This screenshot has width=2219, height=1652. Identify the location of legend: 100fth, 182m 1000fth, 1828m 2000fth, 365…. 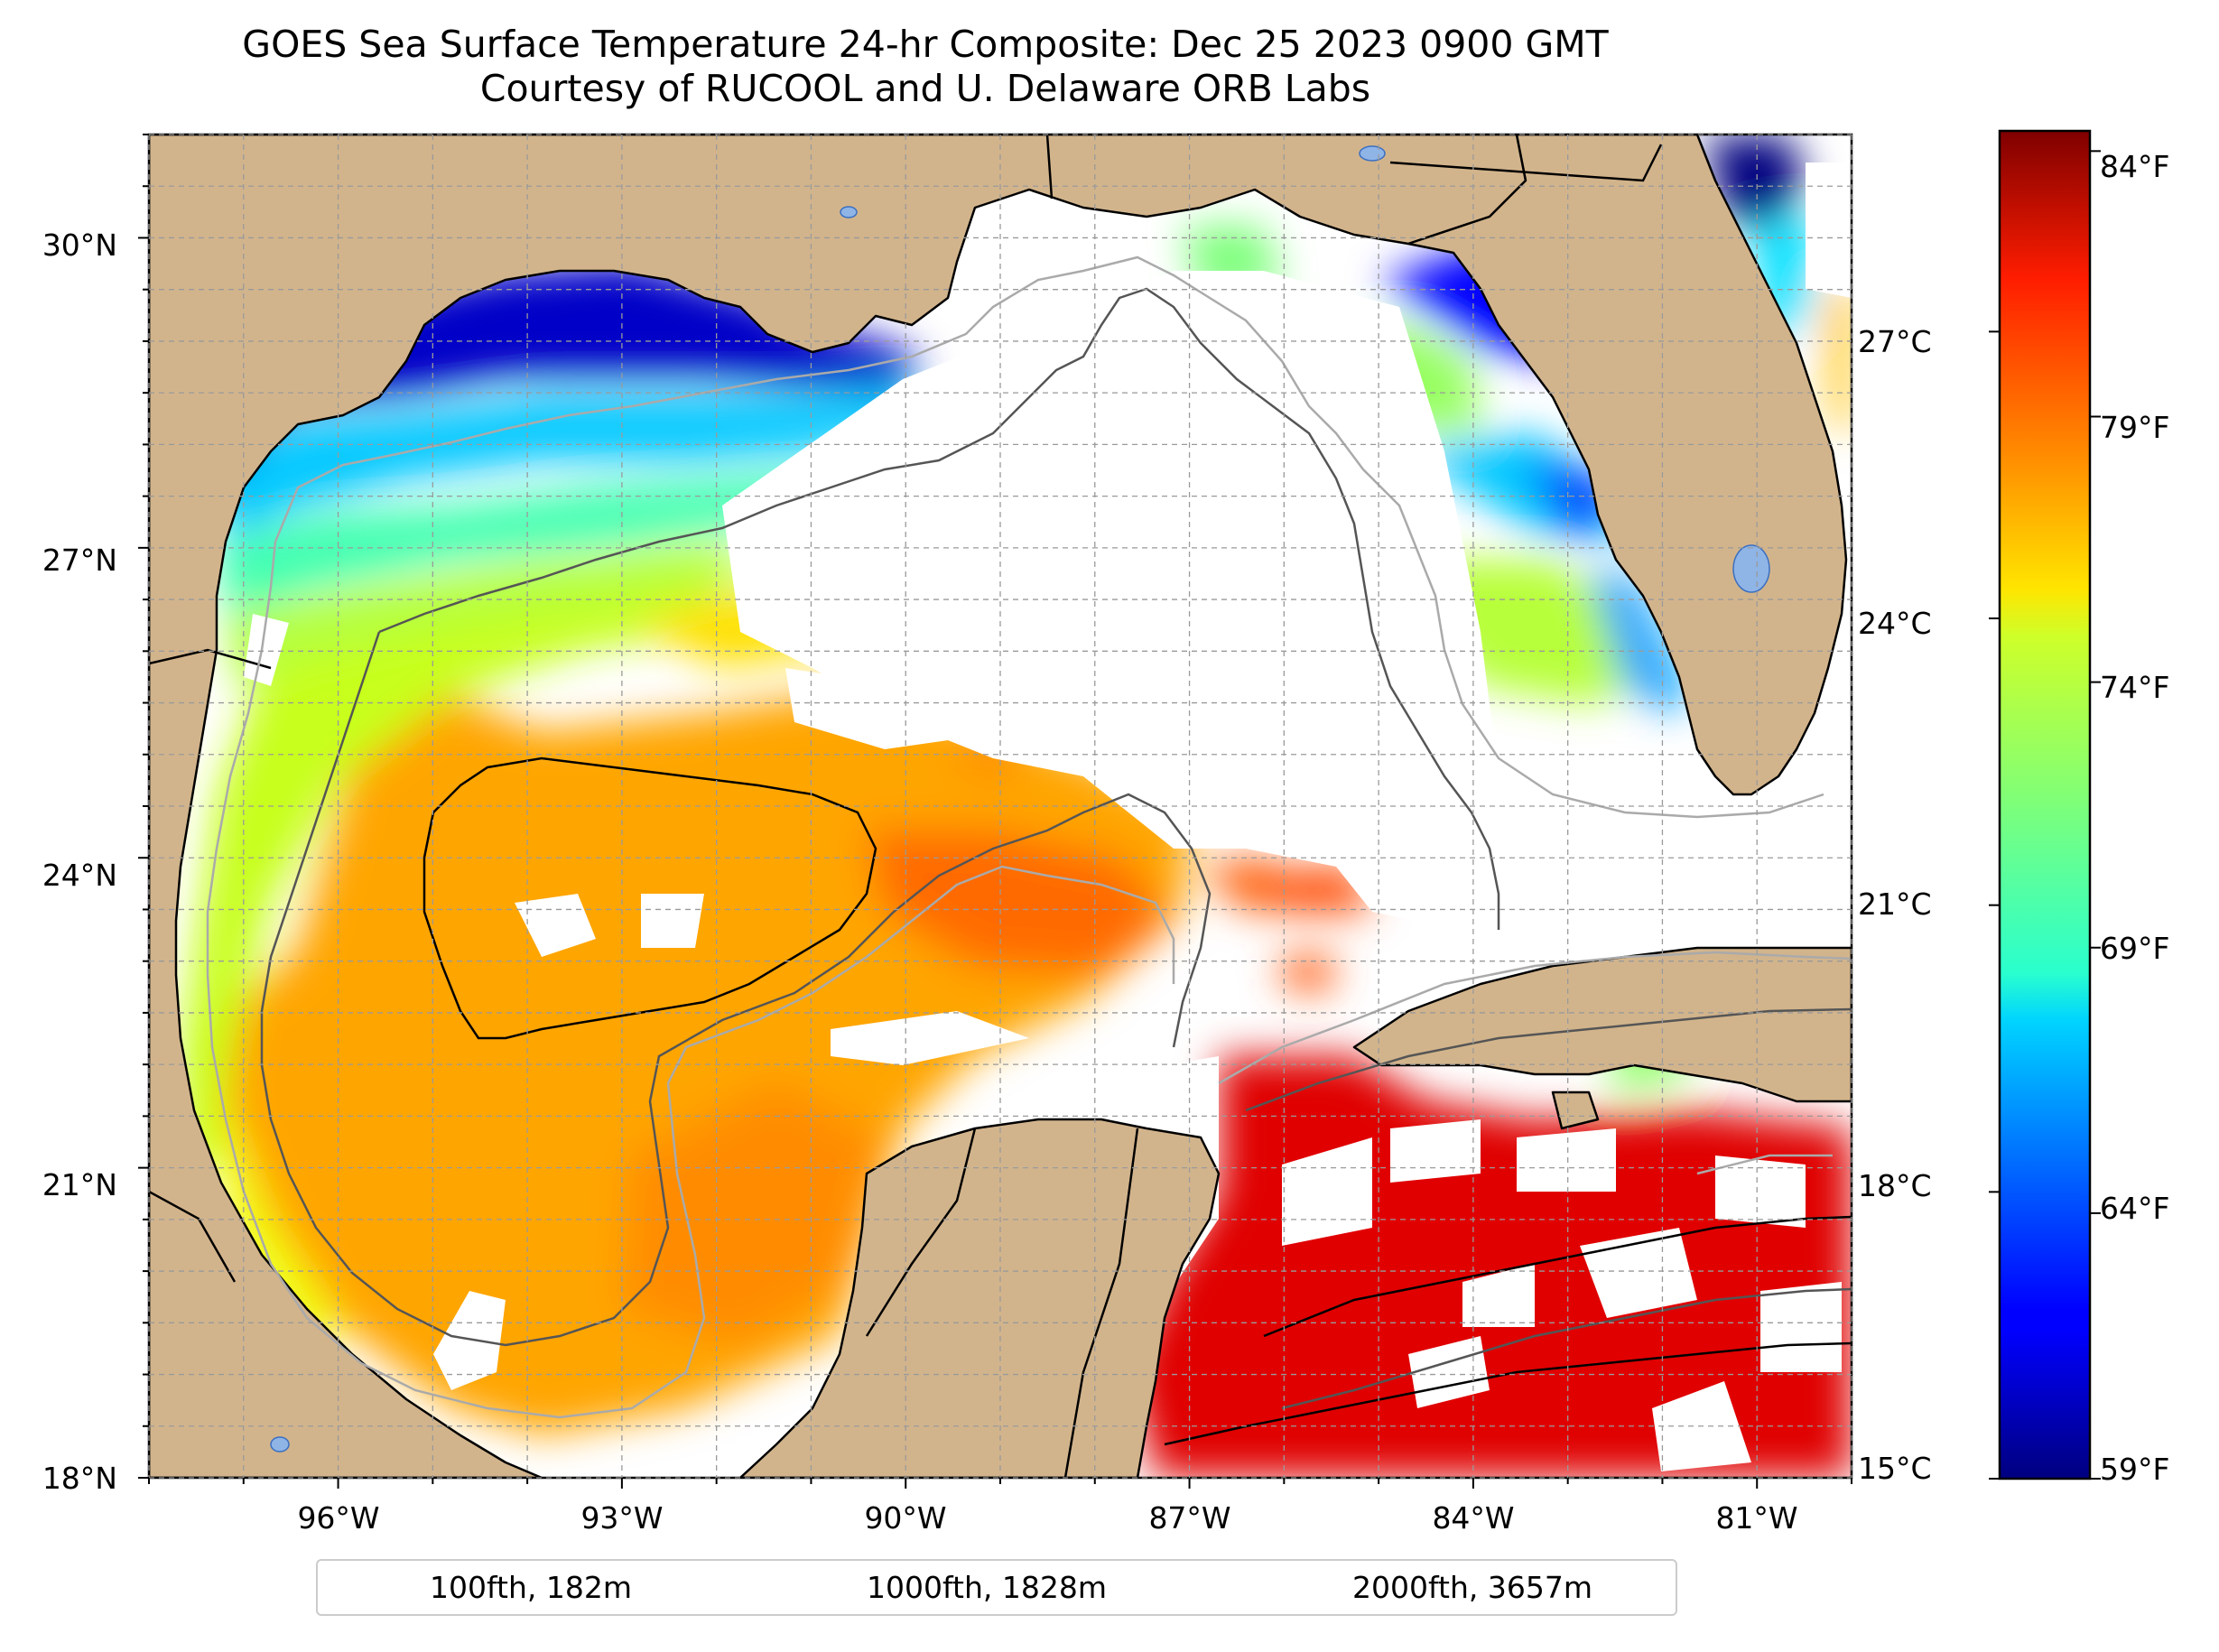
(996, 1587).